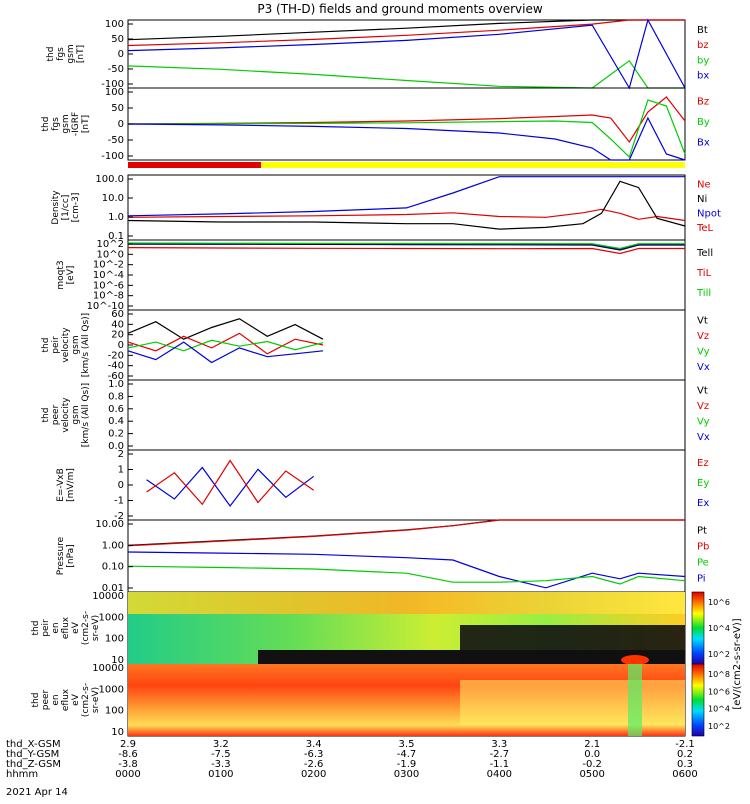 The image size is (750, 804). Describe the element at coordinates (116, 366) in the screenshot. I see `y-tick-label: -40` at that location.